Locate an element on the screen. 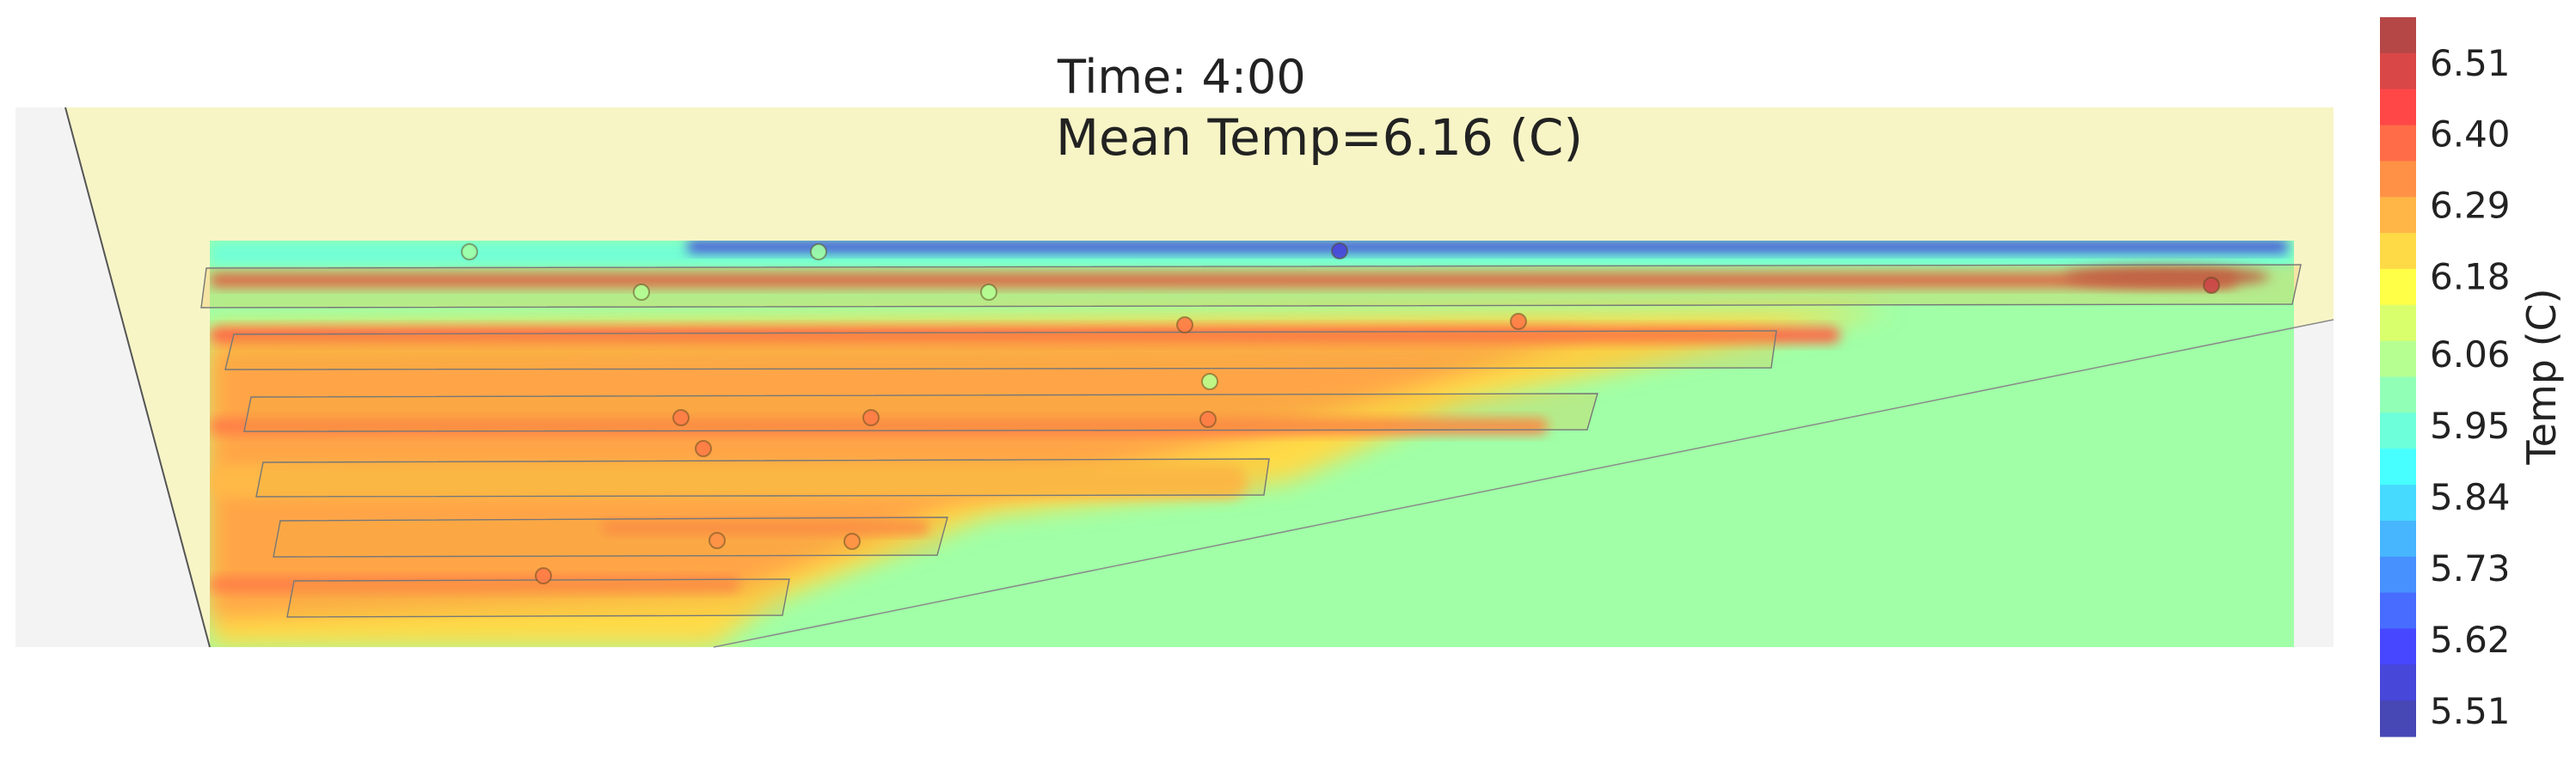 The image size is (2576, 776). colorbar-tick-label: 6.06 is located at coordinates (2470, 355).